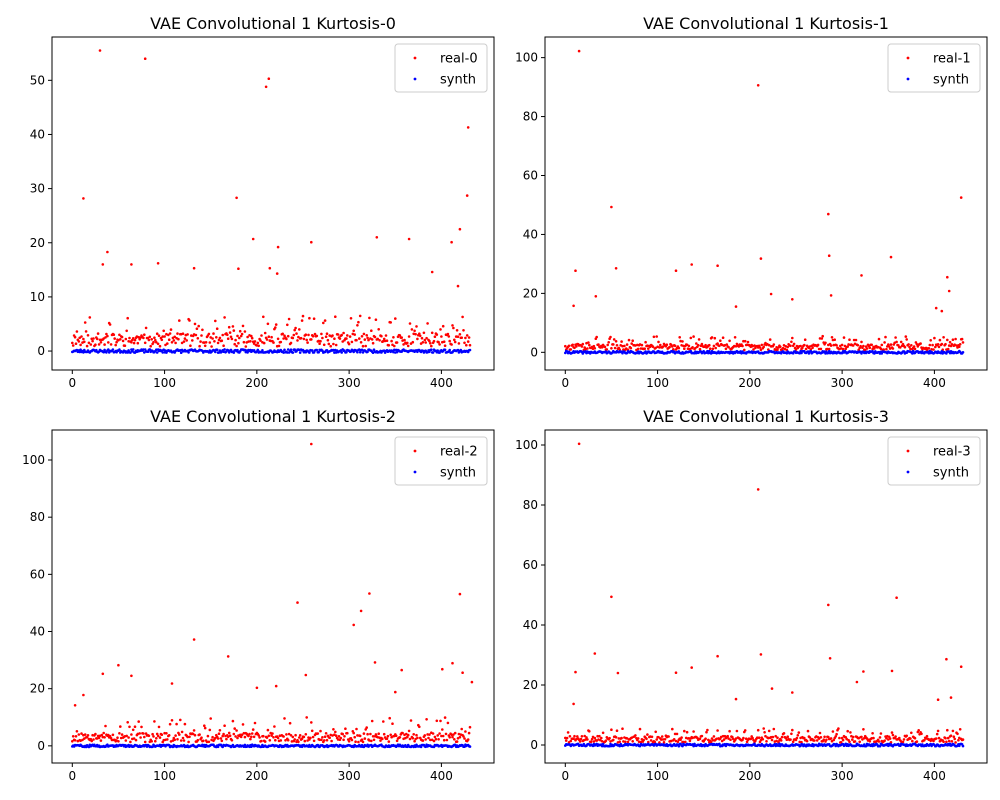  Describe the element at coordinates (441, 461) in the screenshot. I see `legend: real-2 synth` at that location.